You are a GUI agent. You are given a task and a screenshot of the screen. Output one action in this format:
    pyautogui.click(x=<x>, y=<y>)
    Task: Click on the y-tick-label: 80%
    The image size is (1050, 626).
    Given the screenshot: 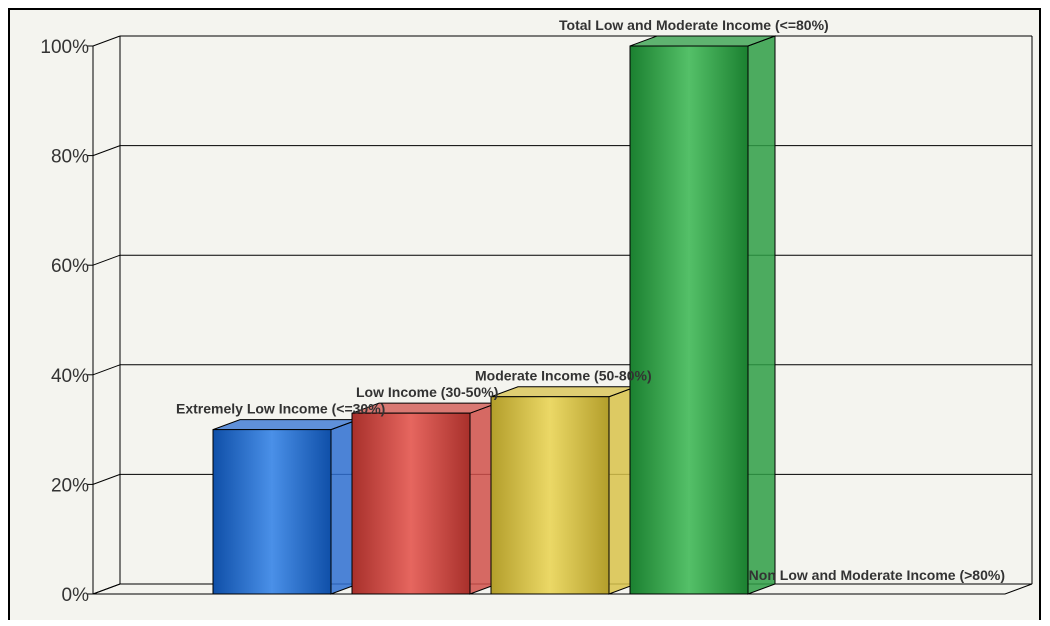 What is the action you would take?
    pyautogui.click(x=70, y=157)
    